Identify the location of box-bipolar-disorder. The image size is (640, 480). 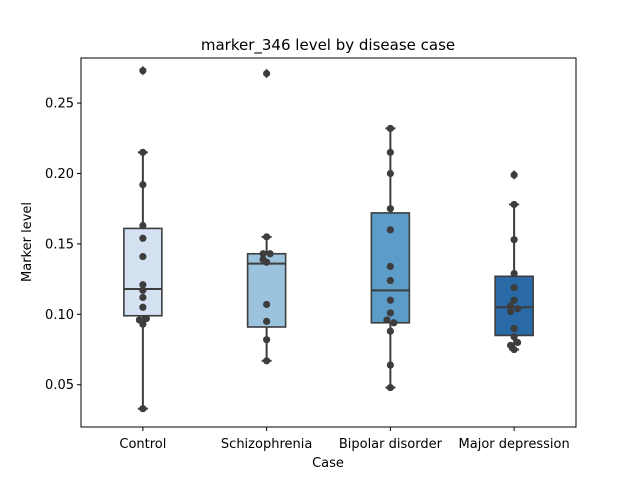
(390, 258).